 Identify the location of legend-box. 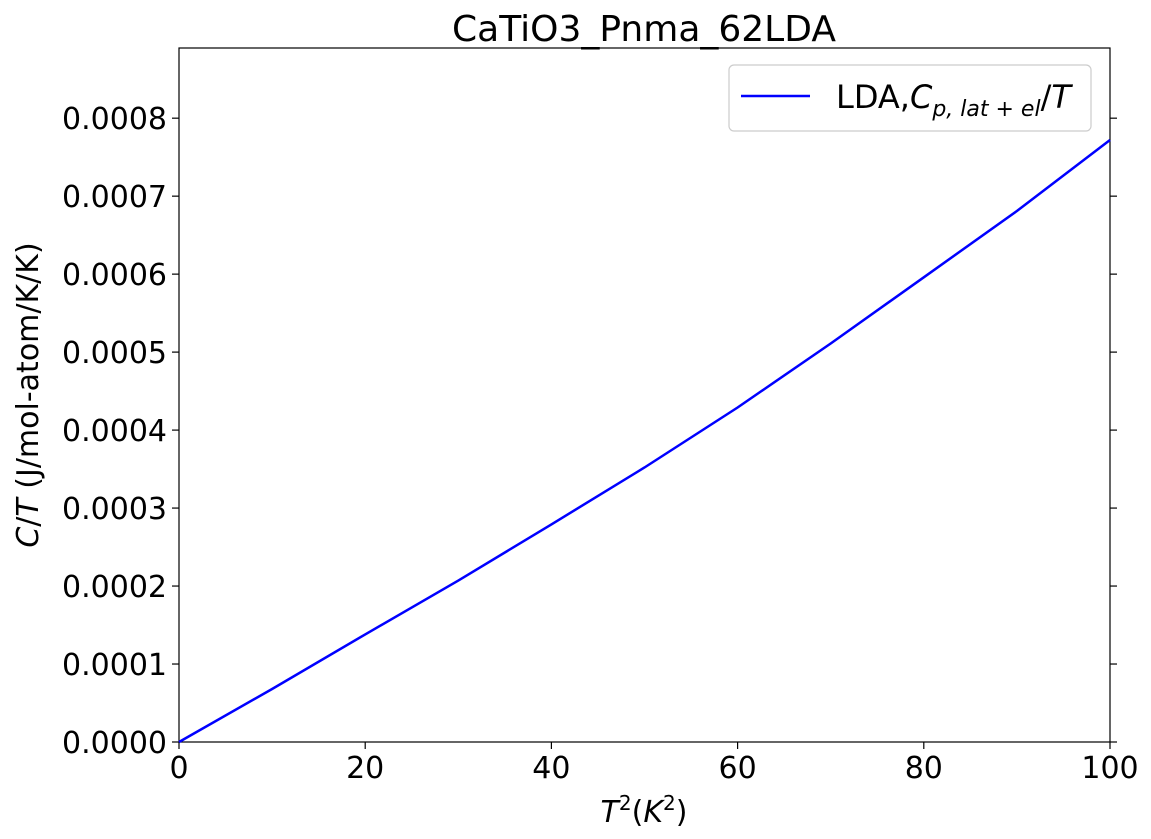
(910, 98).